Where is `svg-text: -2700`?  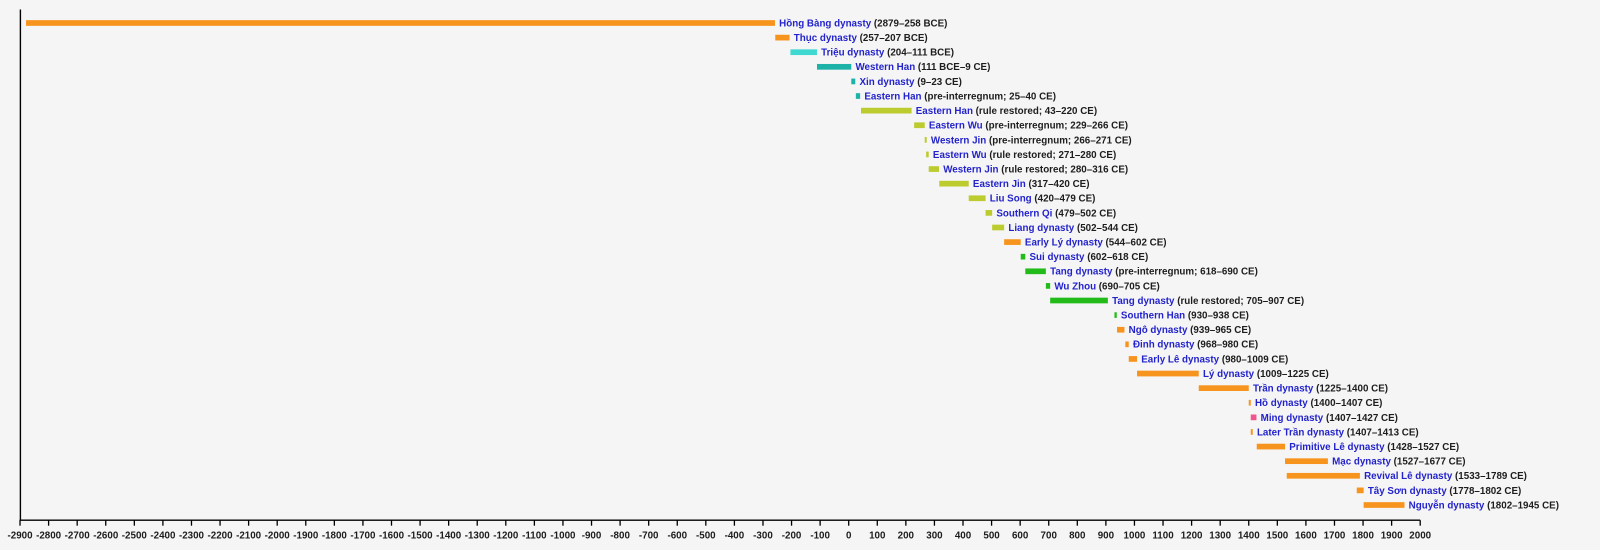 svg-text: -2700 is located at coordinates (78, 536).